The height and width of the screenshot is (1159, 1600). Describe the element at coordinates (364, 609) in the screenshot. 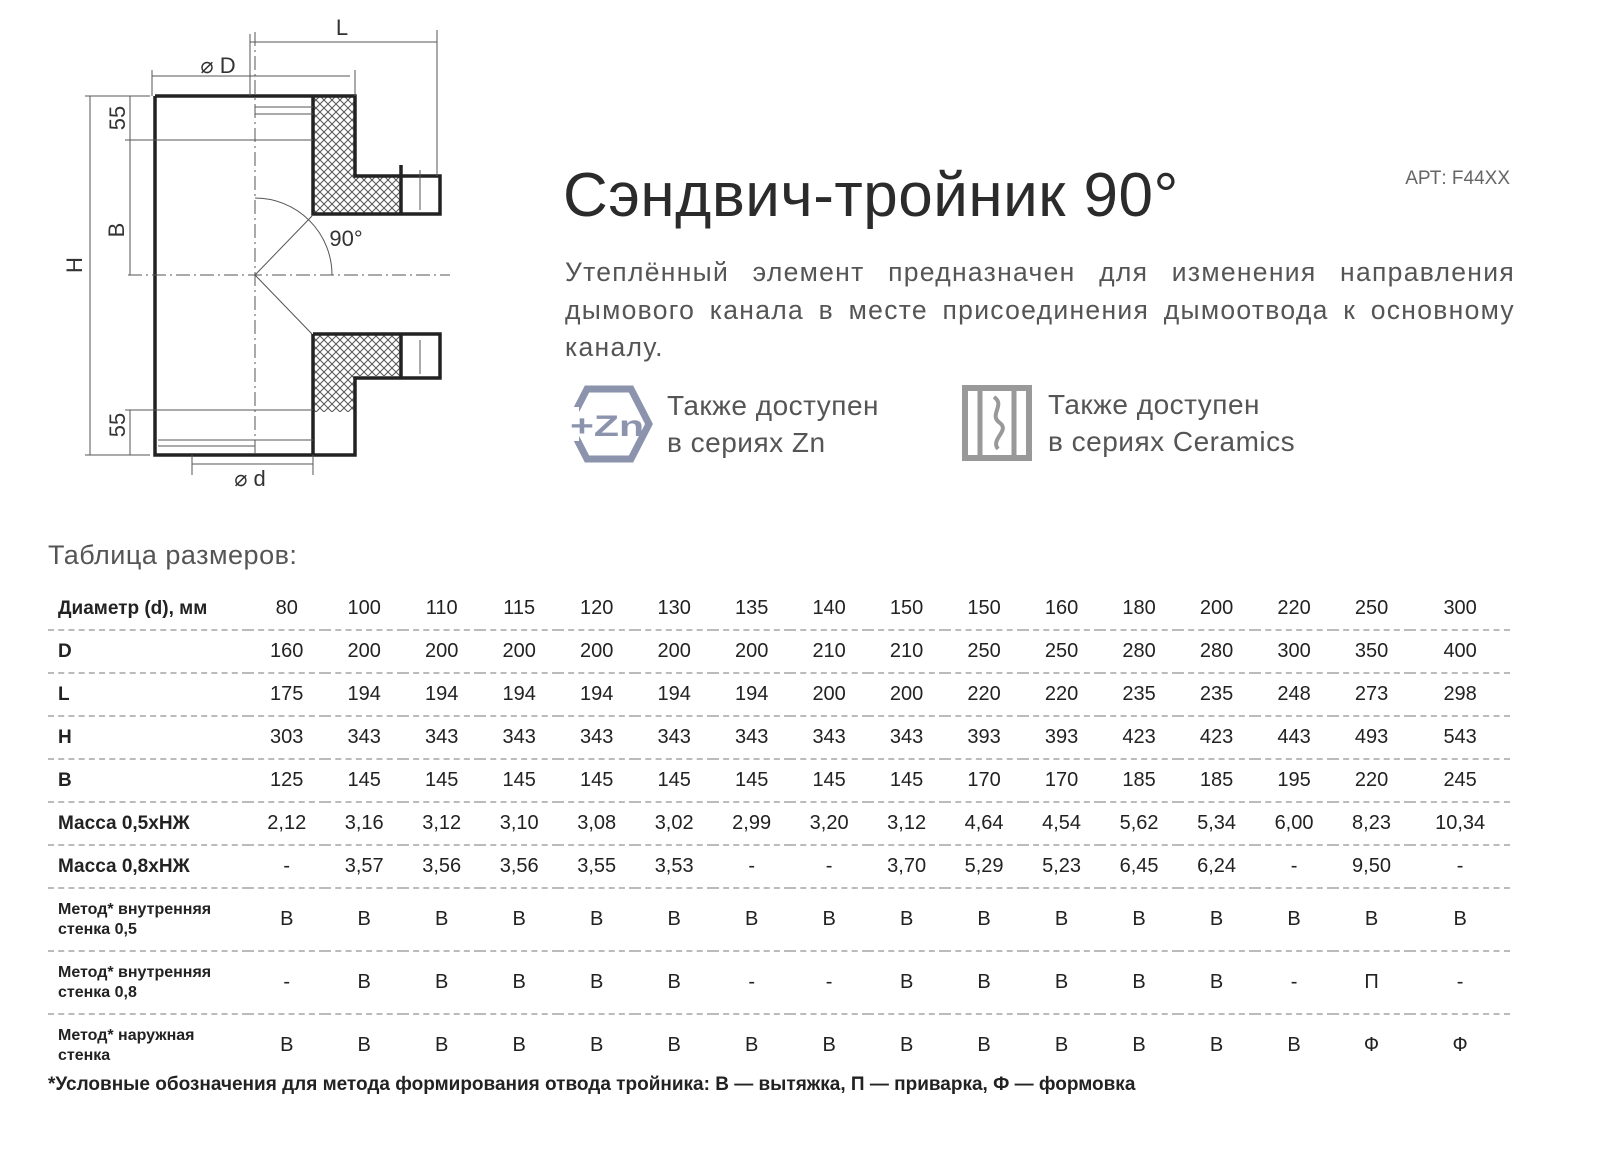

I see `table-cell: 100` at that location.